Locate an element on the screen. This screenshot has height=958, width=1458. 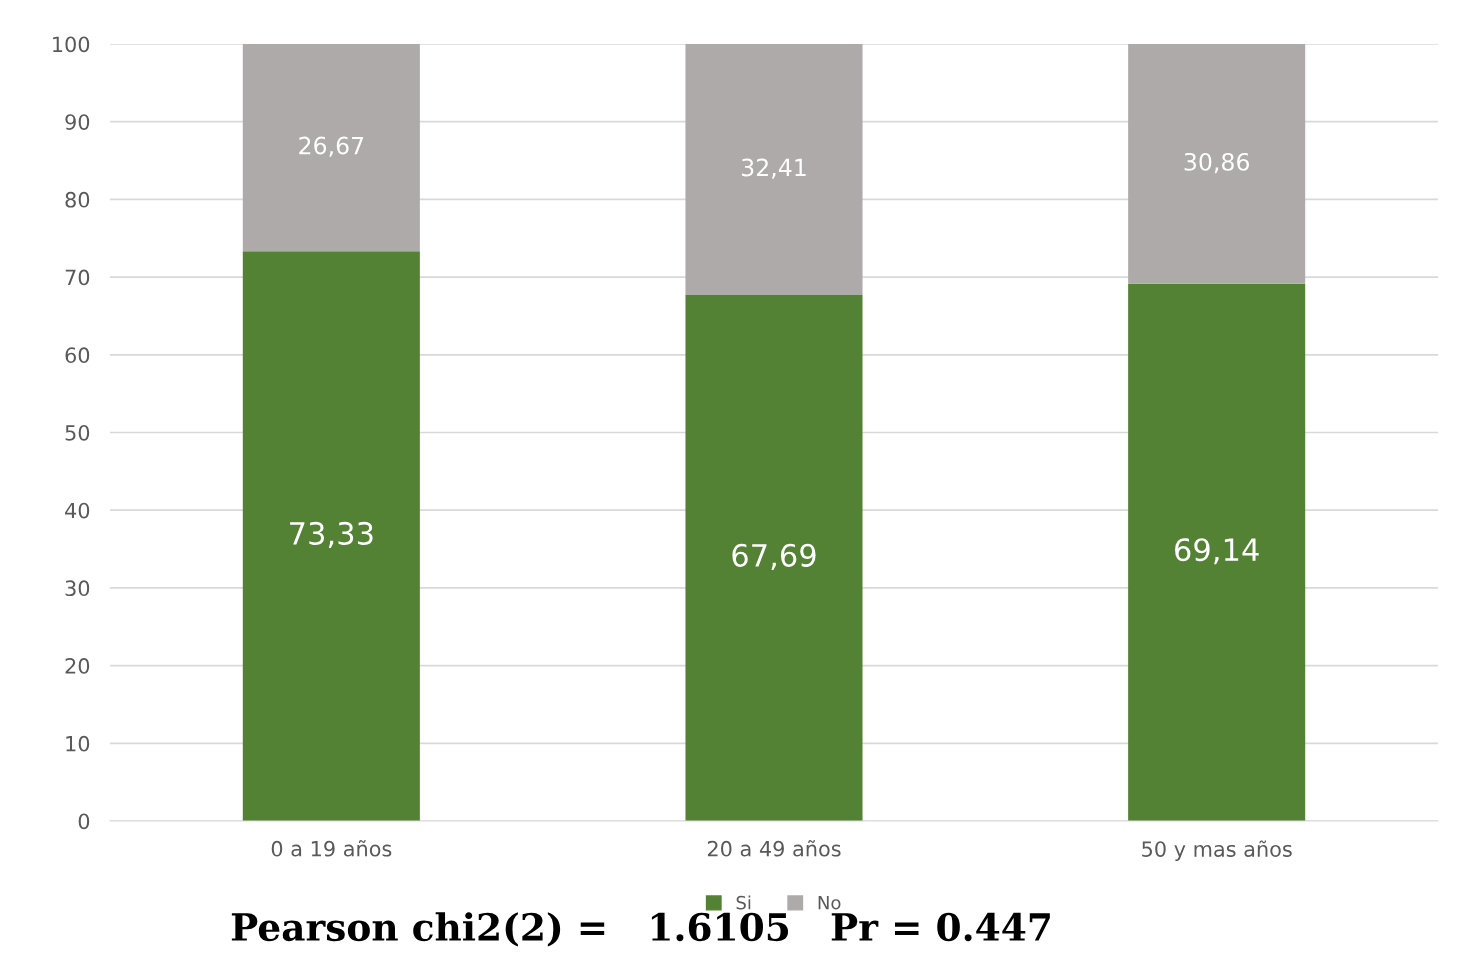
y-tick-label: 30 is located at coordinates (77, 588).